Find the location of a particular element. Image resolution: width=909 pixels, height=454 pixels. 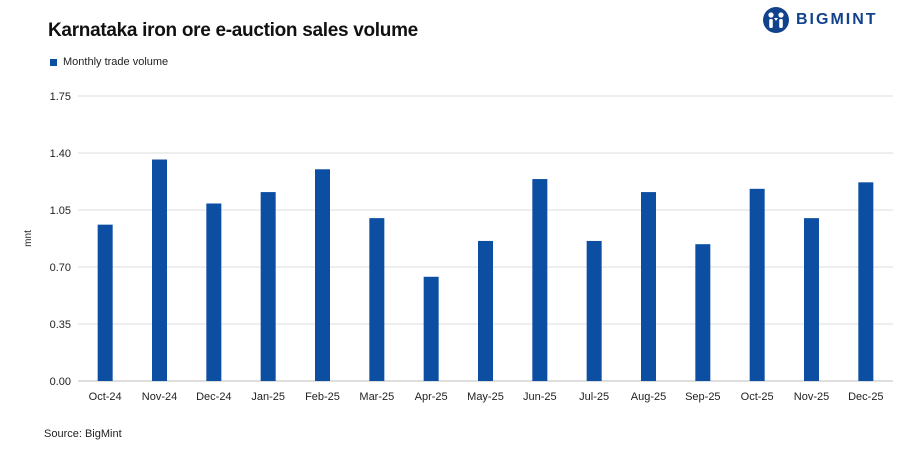

brand-logo: BIGMINT is located at coordinates (820, 20).